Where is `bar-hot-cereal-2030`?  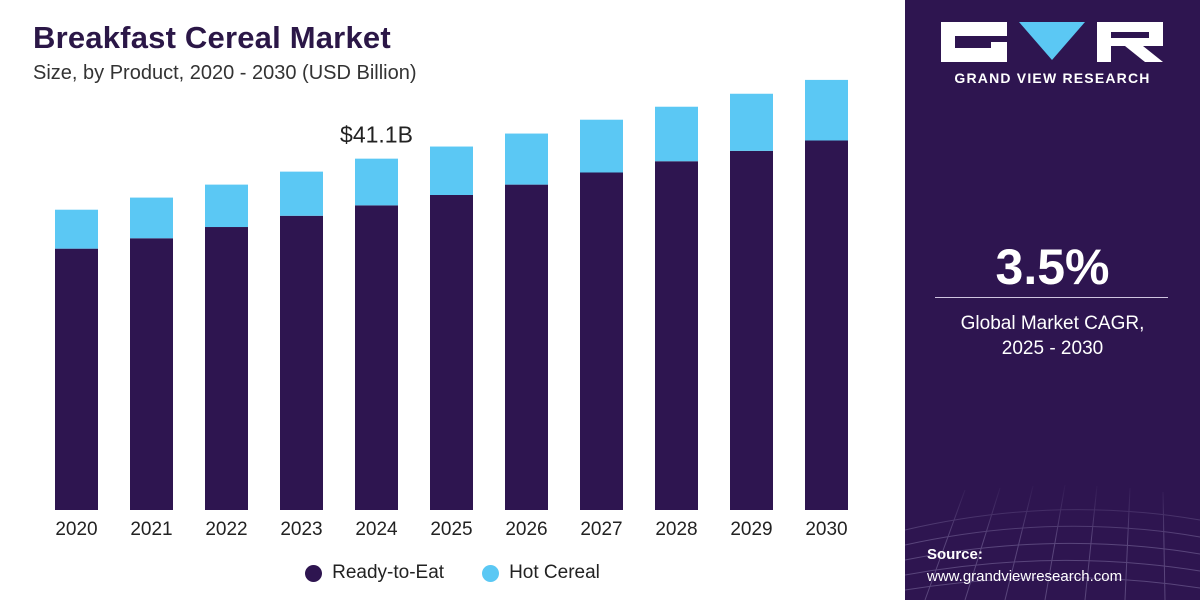 bar-hot-cereal-2030 is located at coordinates (826, 110).